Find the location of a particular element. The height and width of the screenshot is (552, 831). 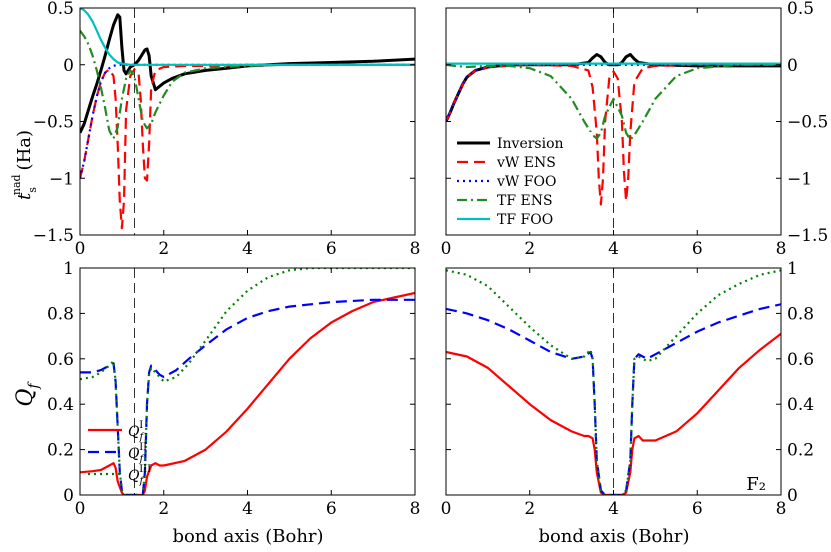

legend-top: Inversion vW ENS vW FOO TF ENS TF FOO is located at coordinates (522, 182).